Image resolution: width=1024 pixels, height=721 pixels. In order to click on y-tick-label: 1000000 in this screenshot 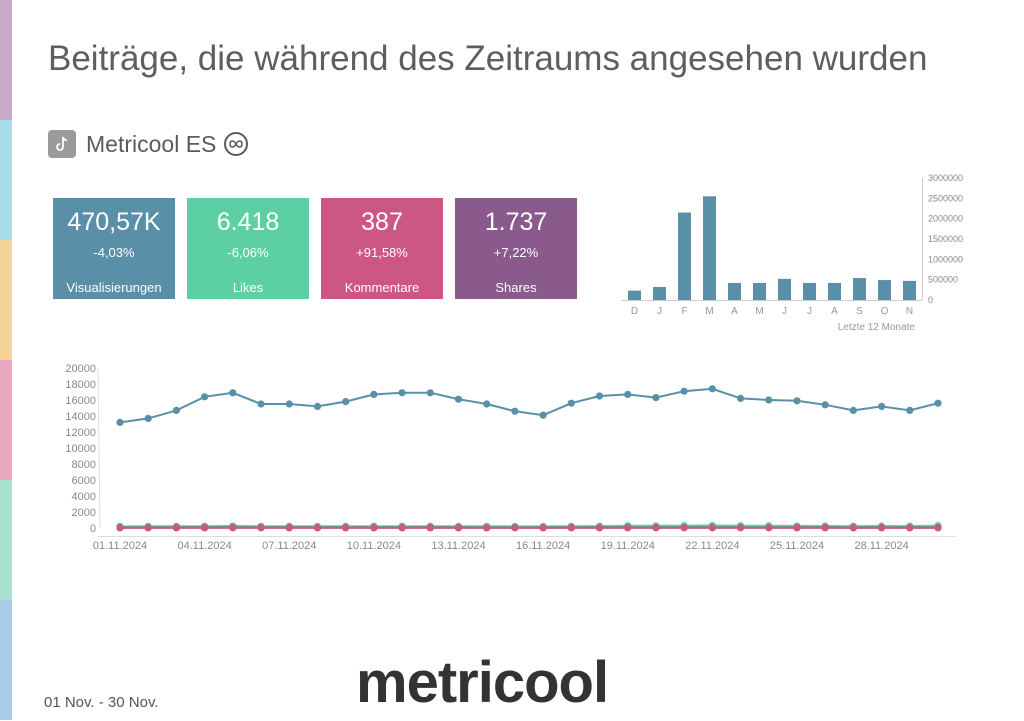, I will do `click(945, 259)`.